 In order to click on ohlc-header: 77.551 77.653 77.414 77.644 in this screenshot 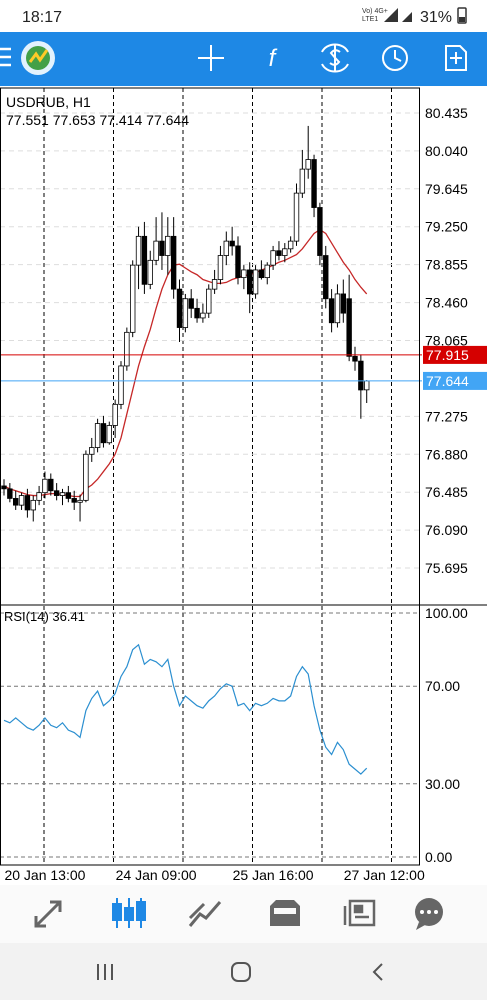, I will do `click(97, 120)`.